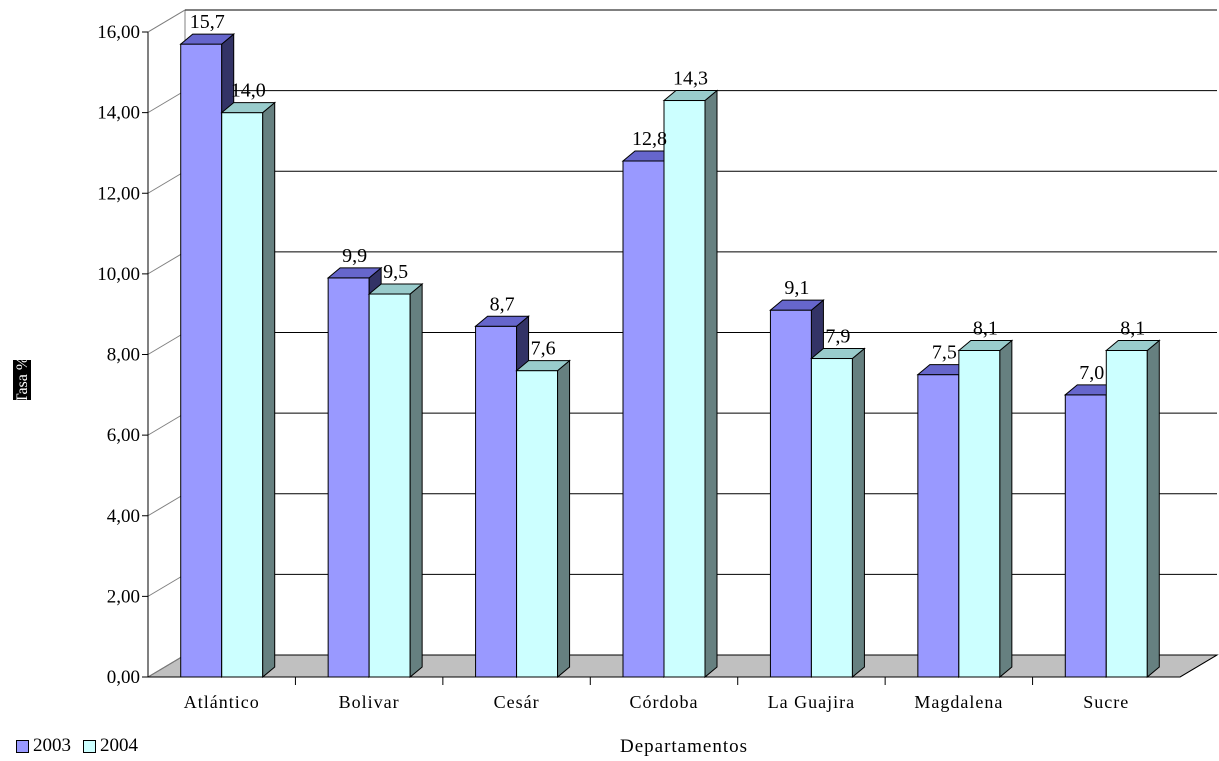 The height and width of the screenshot is (761, 1219). What do you see at coordinates (537, 524) in the screenshot?
I see `bar-2004-Cesár` at bounding box center [537, 524].